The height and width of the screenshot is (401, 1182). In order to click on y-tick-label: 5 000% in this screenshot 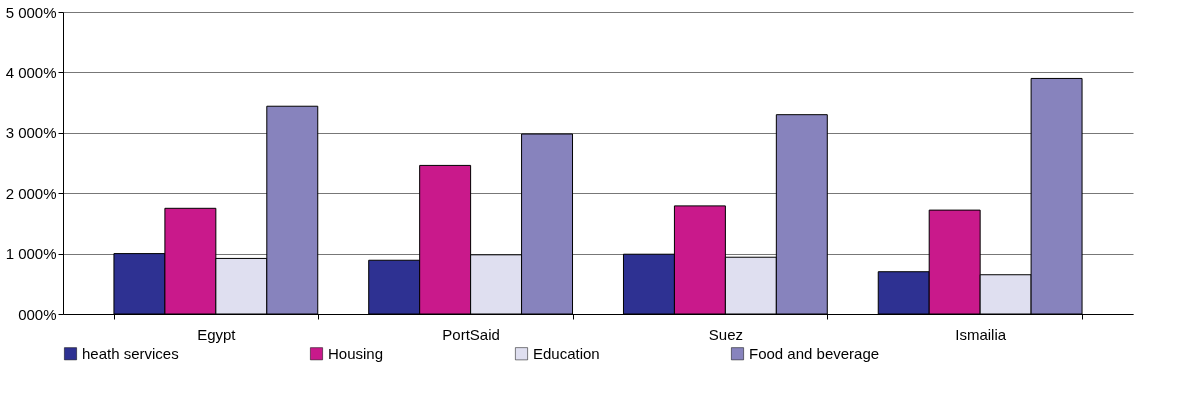, I will do `click(31, 12)`.